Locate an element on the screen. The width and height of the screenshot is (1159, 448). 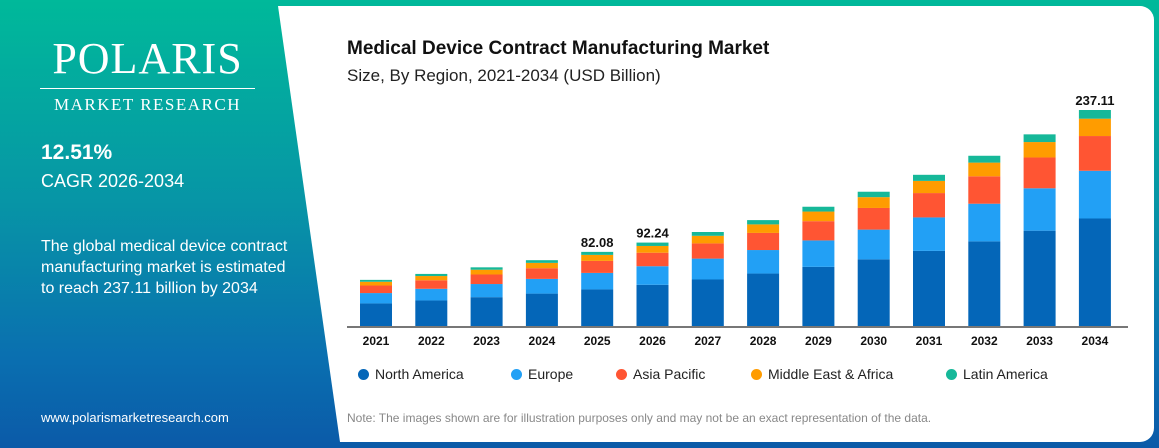
chart-subtitle: Size, By Region, 2021-2034 (USD Billion) is located at coordinates (504, 75).